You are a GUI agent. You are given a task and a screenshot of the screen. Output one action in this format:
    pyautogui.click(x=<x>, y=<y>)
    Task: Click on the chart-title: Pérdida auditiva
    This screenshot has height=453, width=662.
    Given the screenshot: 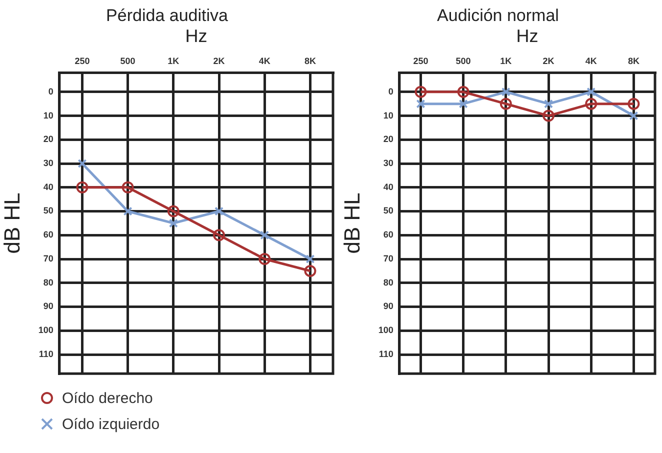 What is the action you would take?
    pyautogui.click(x=167, y=15)
    